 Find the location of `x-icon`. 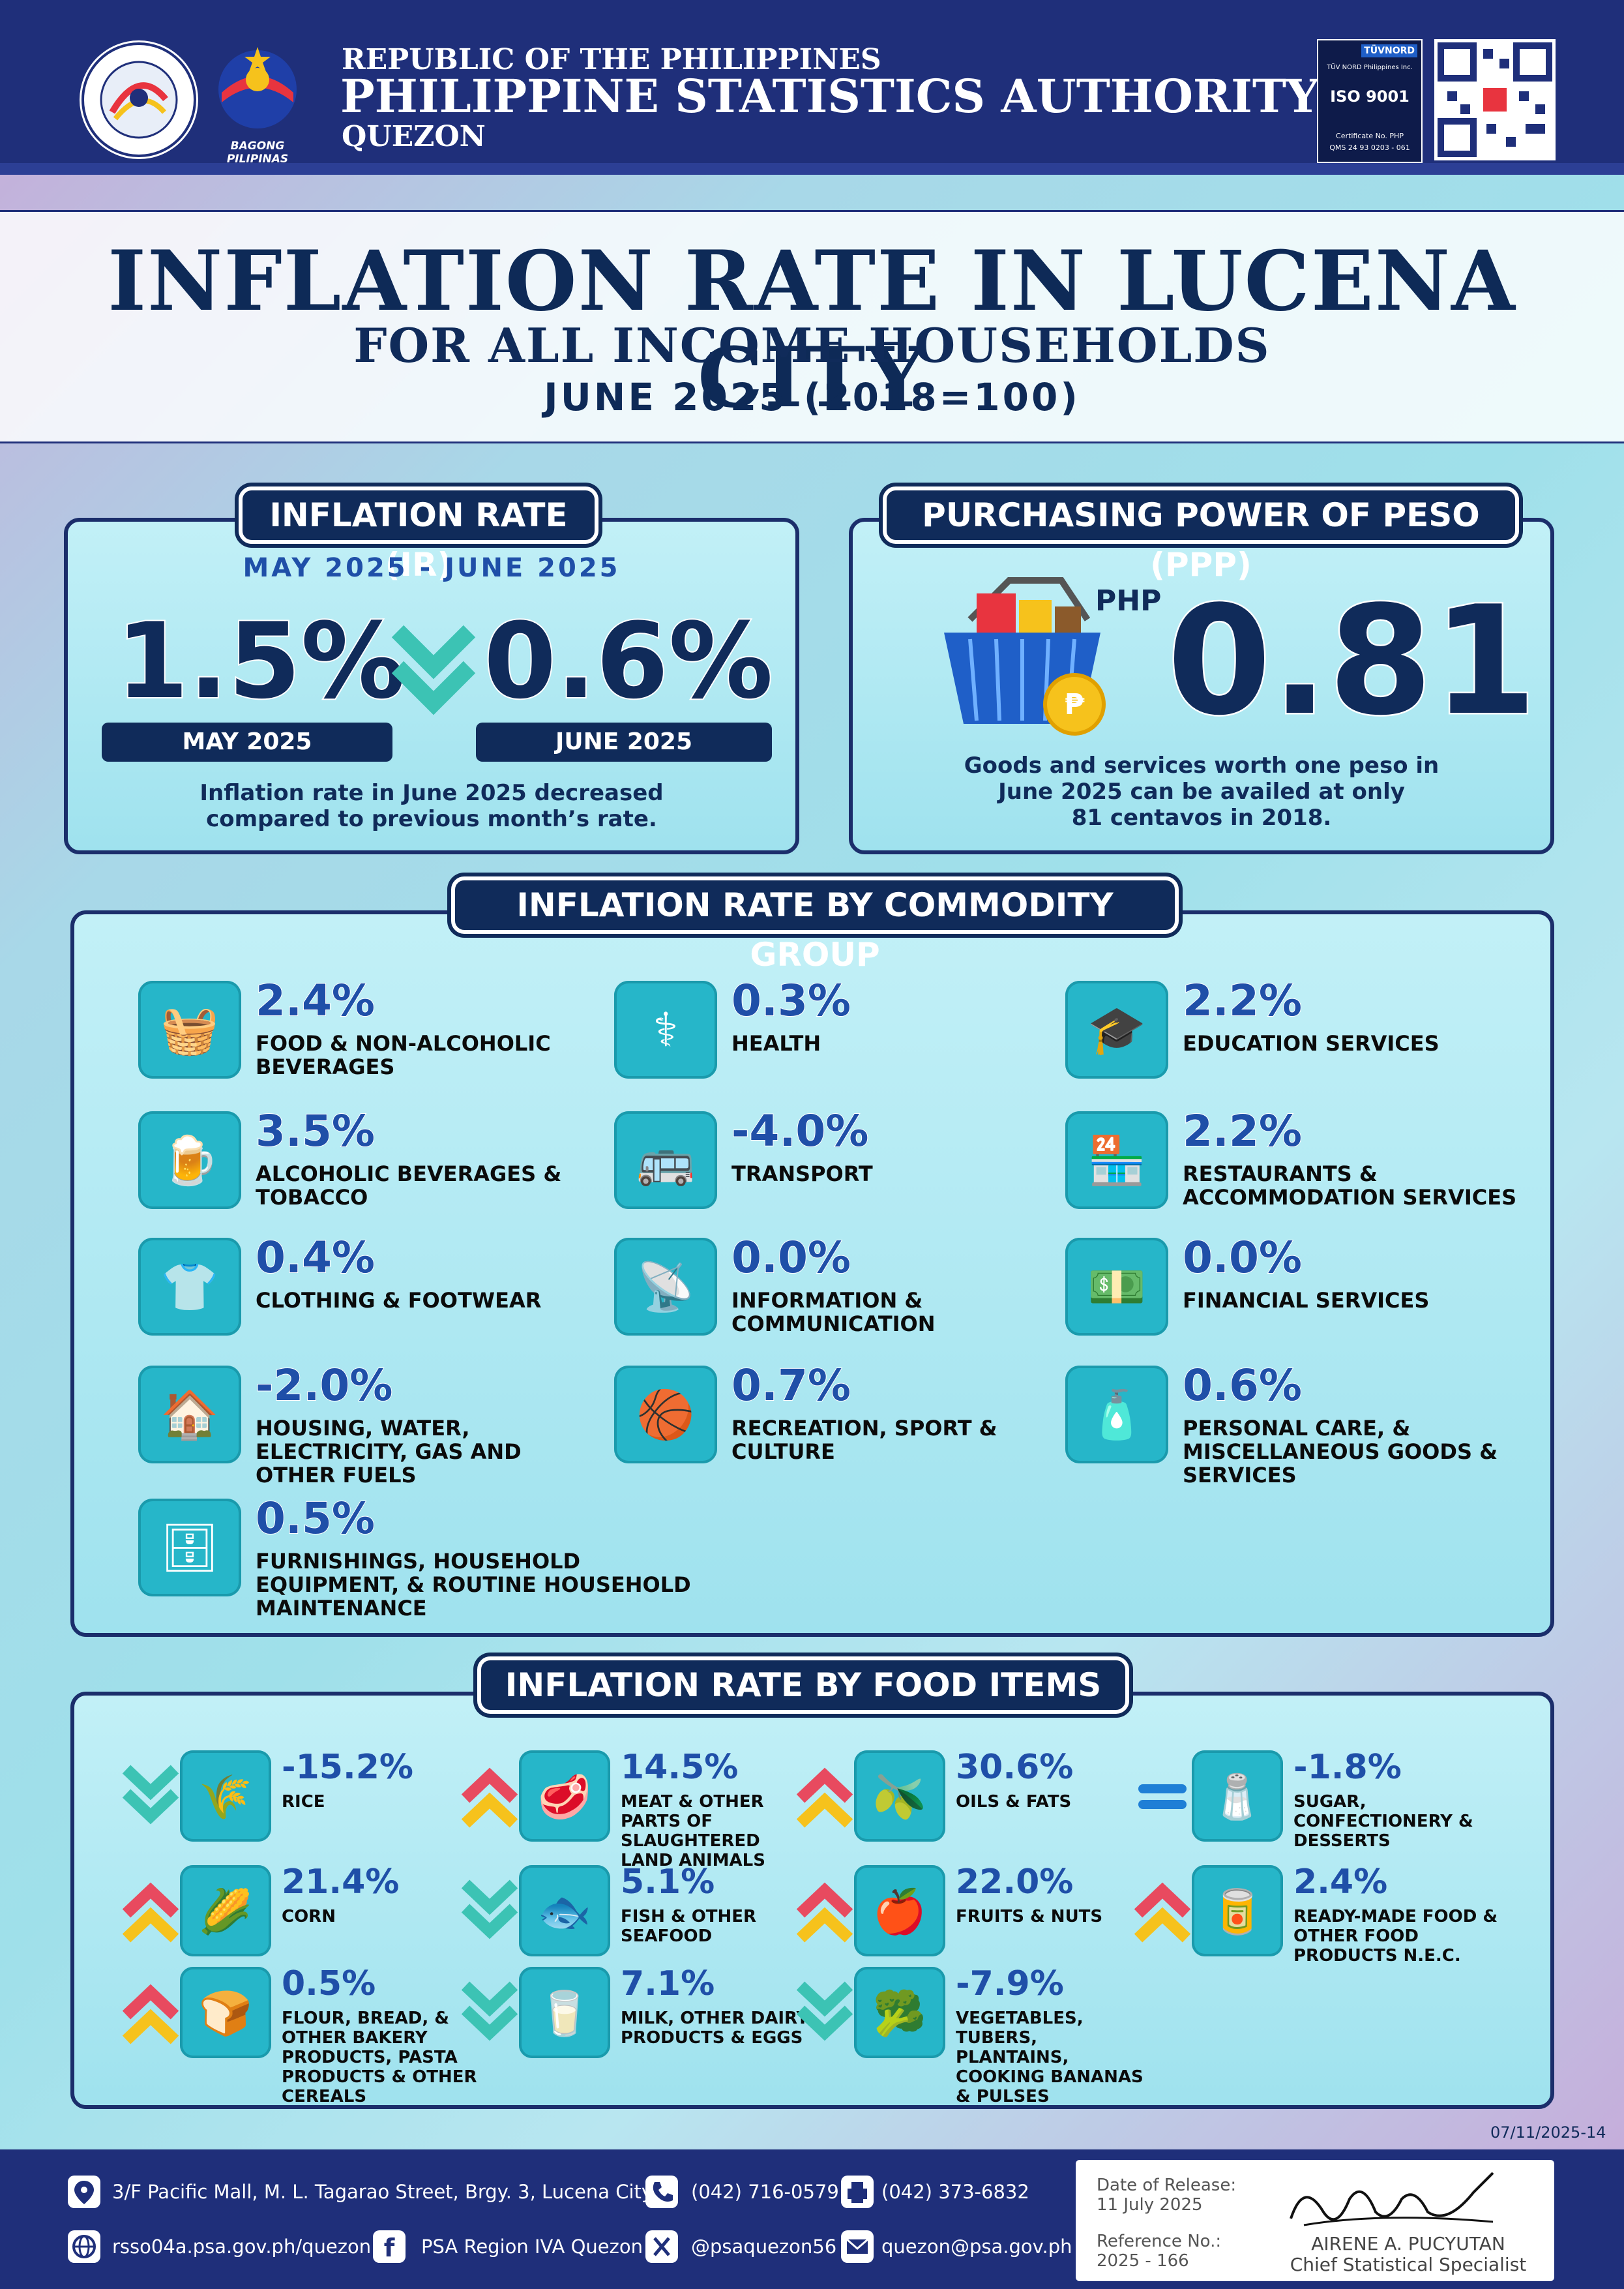

x-icon is located at coordinates (661, 2246).